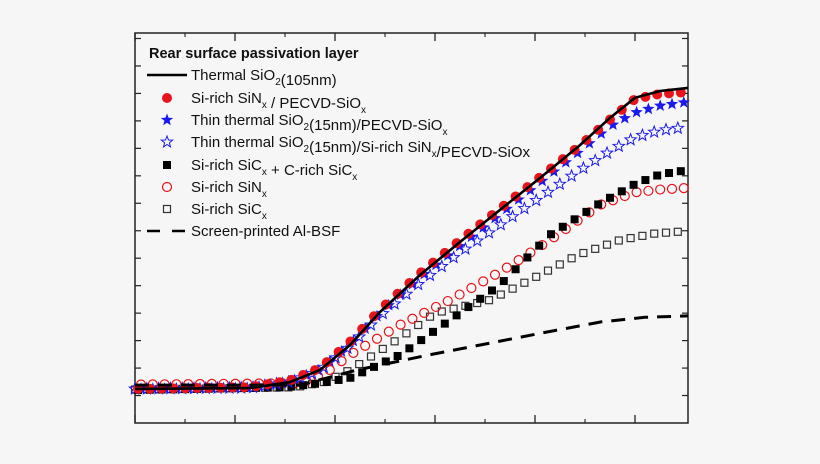 Image resolution: width=820 pixels, height=464 pixels. I want to click on legend-label: Si-rich SiNx / PECVD-SiOx, so click(278, 103).